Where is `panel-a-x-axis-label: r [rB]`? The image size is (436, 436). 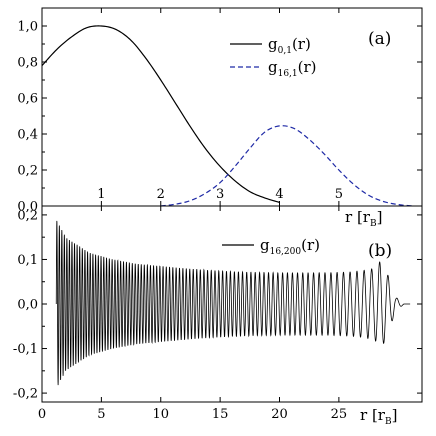
panel-a-x-axis-label: r [rB] is located at coordinates (363, 218).